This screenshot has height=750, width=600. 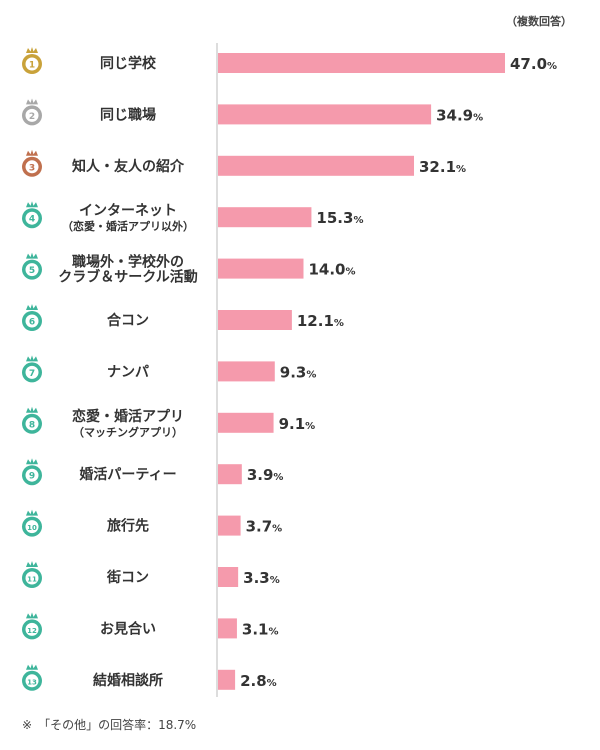 I want to click on footnote: ※ 「その他」の回答率：18.7%, so click(x=109, y=724).